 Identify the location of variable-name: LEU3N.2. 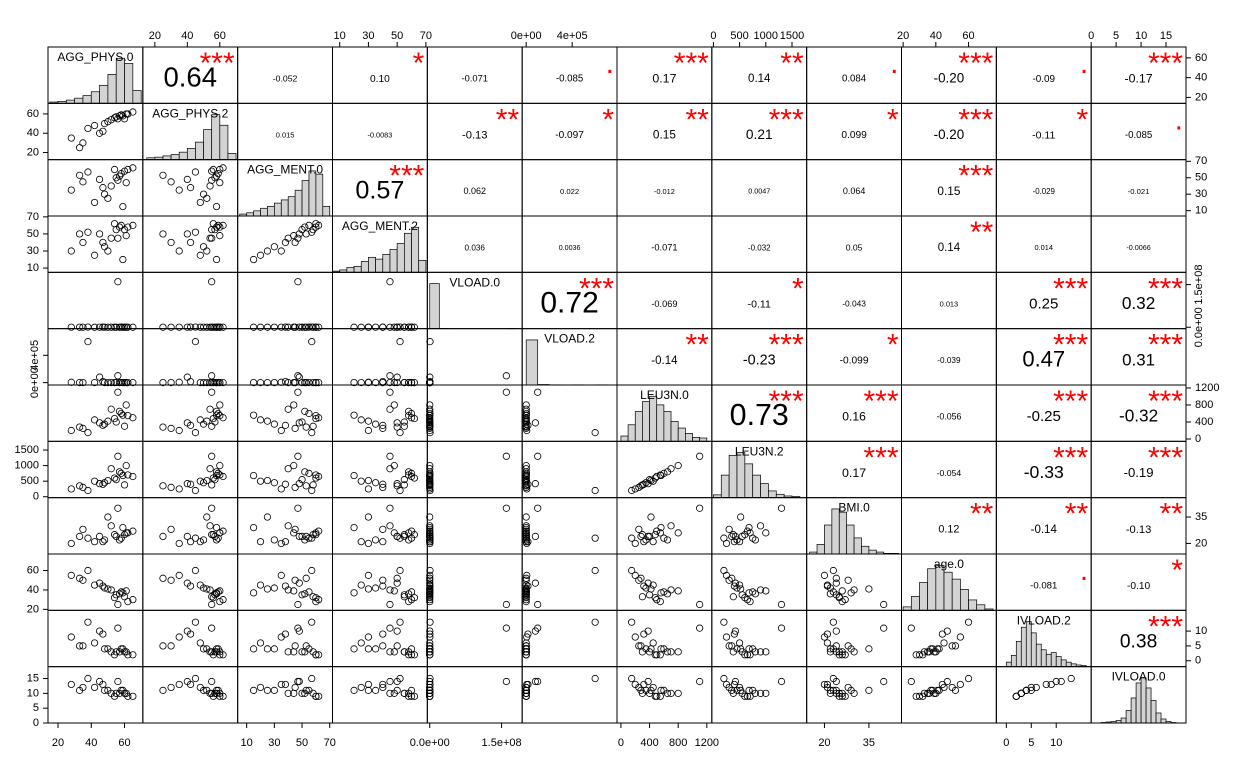
(759, 451).